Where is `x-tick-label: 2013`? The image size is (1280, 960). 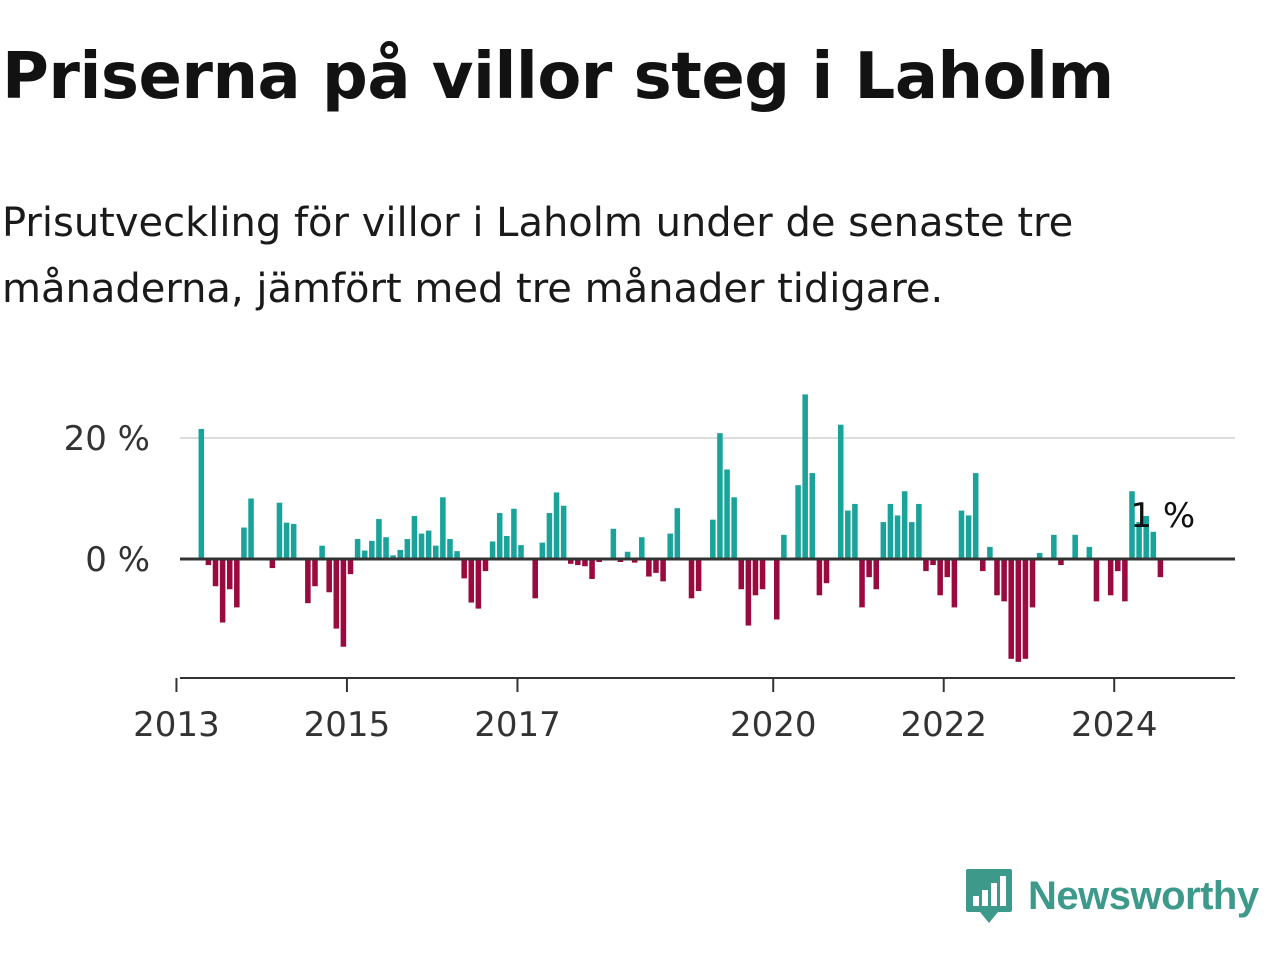
x-tick-label: 2013 is located at coordinates (176, 725).